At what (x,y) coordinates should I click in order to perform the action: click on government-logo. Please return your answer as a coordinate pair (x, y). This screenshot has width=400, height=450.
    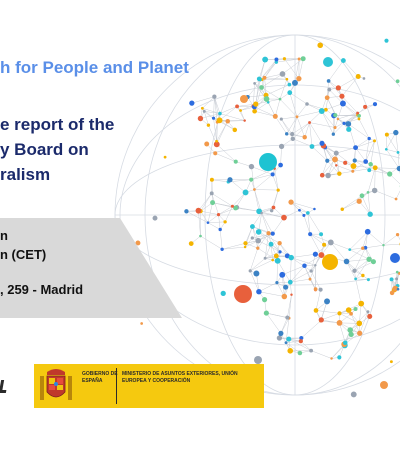
    Looking at the image, I should click on (149, 386).